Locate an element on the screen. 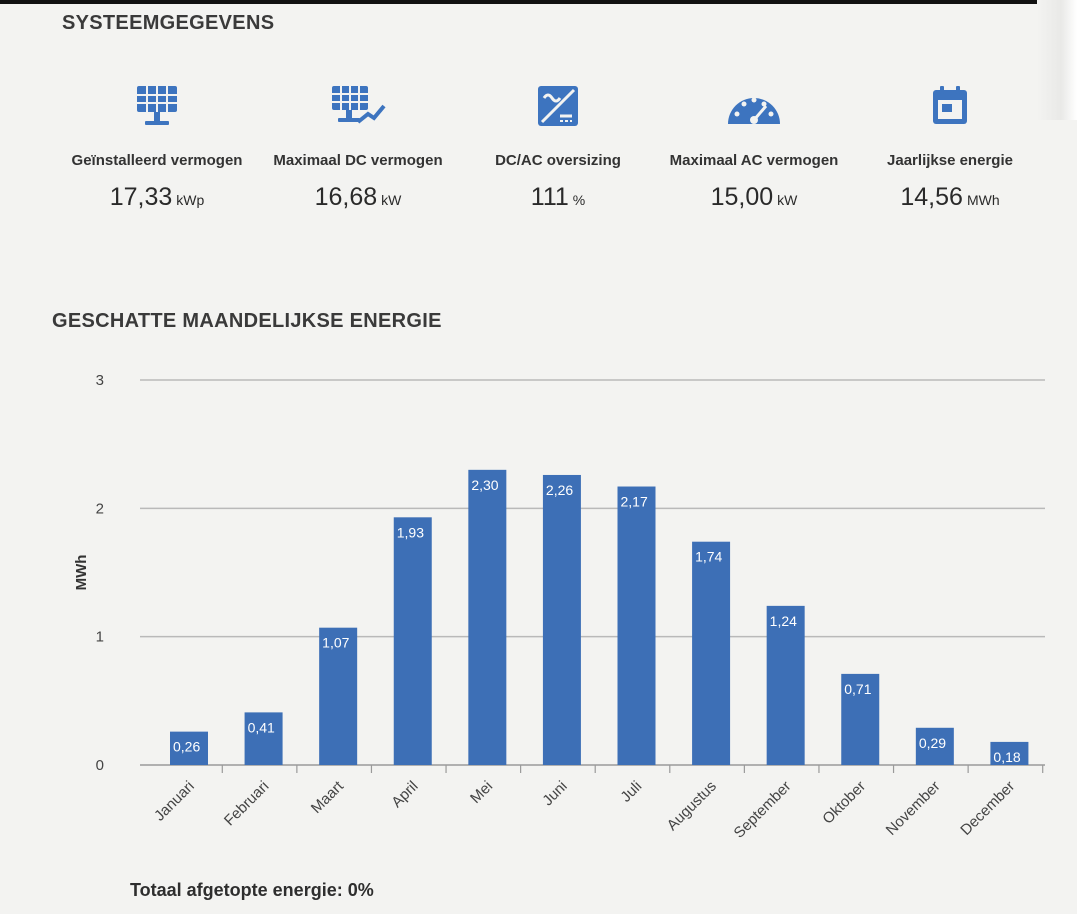 This screenshot has height=914, width=1077. stat-dc-ac-oversizing: DC/AC oversizing 111% is located at coordinates (558, 146).